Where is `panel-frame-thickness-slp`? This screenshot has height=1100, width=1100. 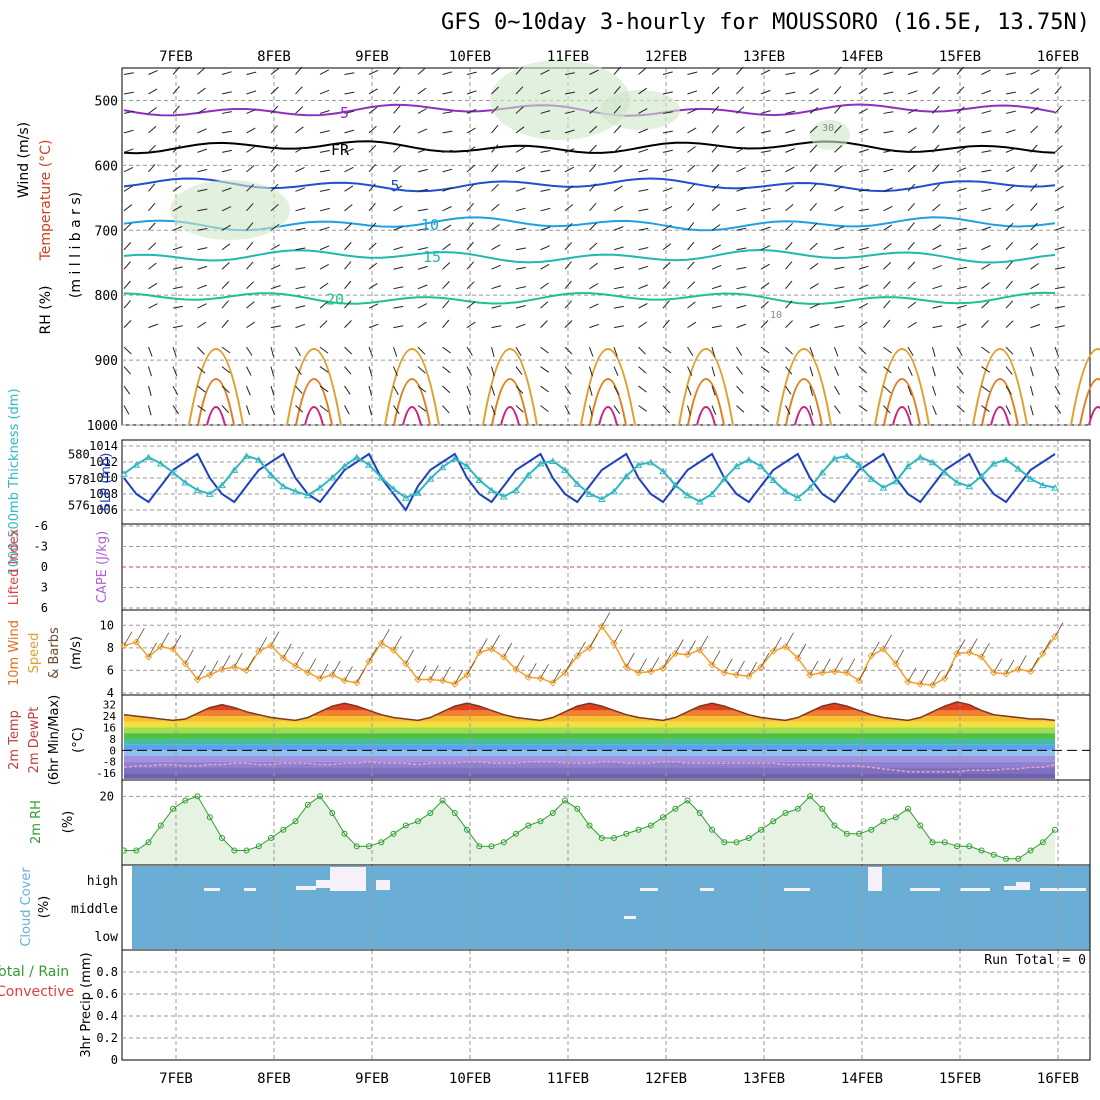
panel-frame-thickness-slp is located at coordinates (606, 482).